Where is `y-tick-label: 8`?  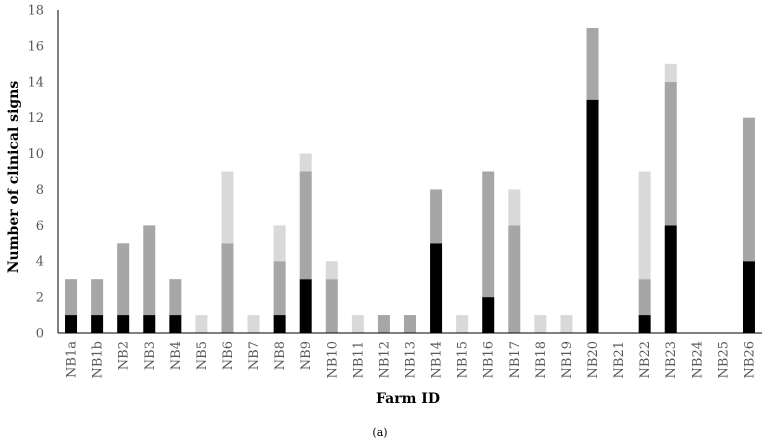 y-tick-label: 8 is located at coordinates (40, 190).